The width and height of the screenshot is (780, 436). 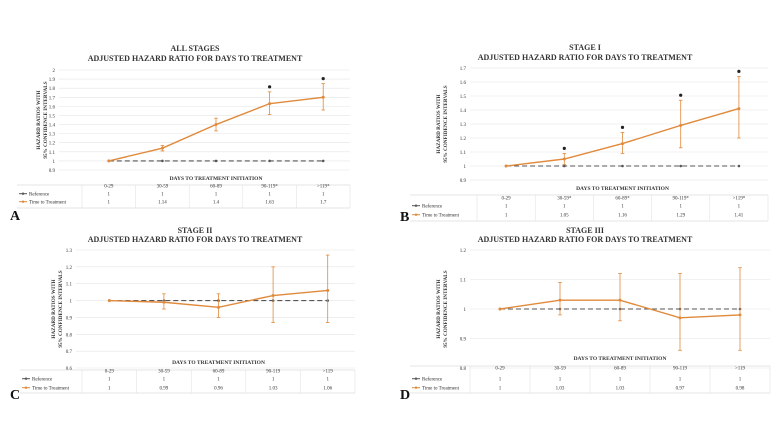 I want to click on chart-title: STAGE I, so click(x=585, y=47).